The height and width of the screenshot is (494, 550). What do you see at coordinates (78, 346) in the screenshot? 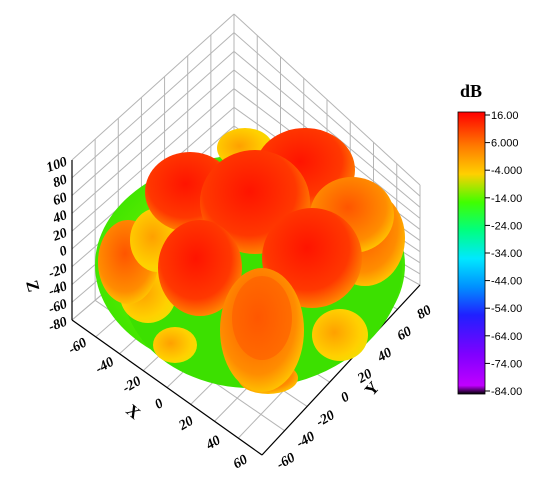
I see `x-tick-label: -60` at bounding box center [78, 346].